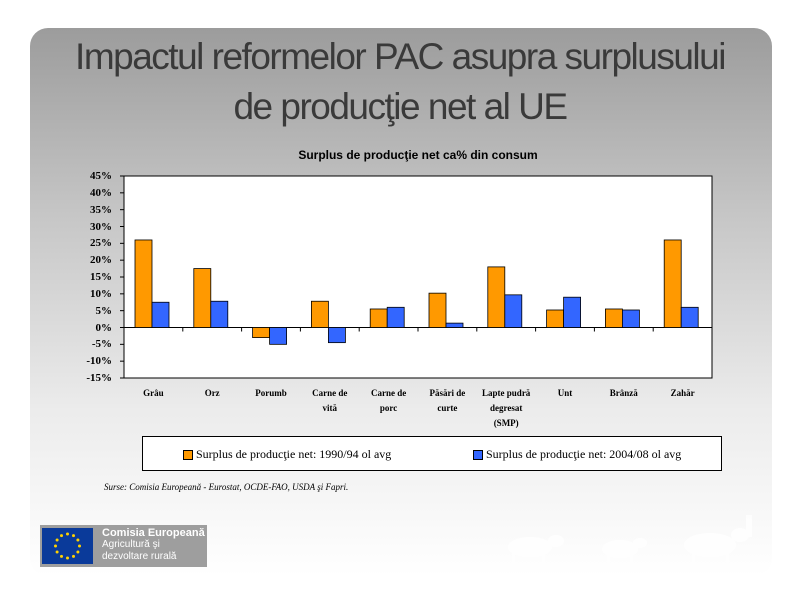 This screenshot has width=800, height=600. I want to click on eu-flag-icon, so click(67, 546).